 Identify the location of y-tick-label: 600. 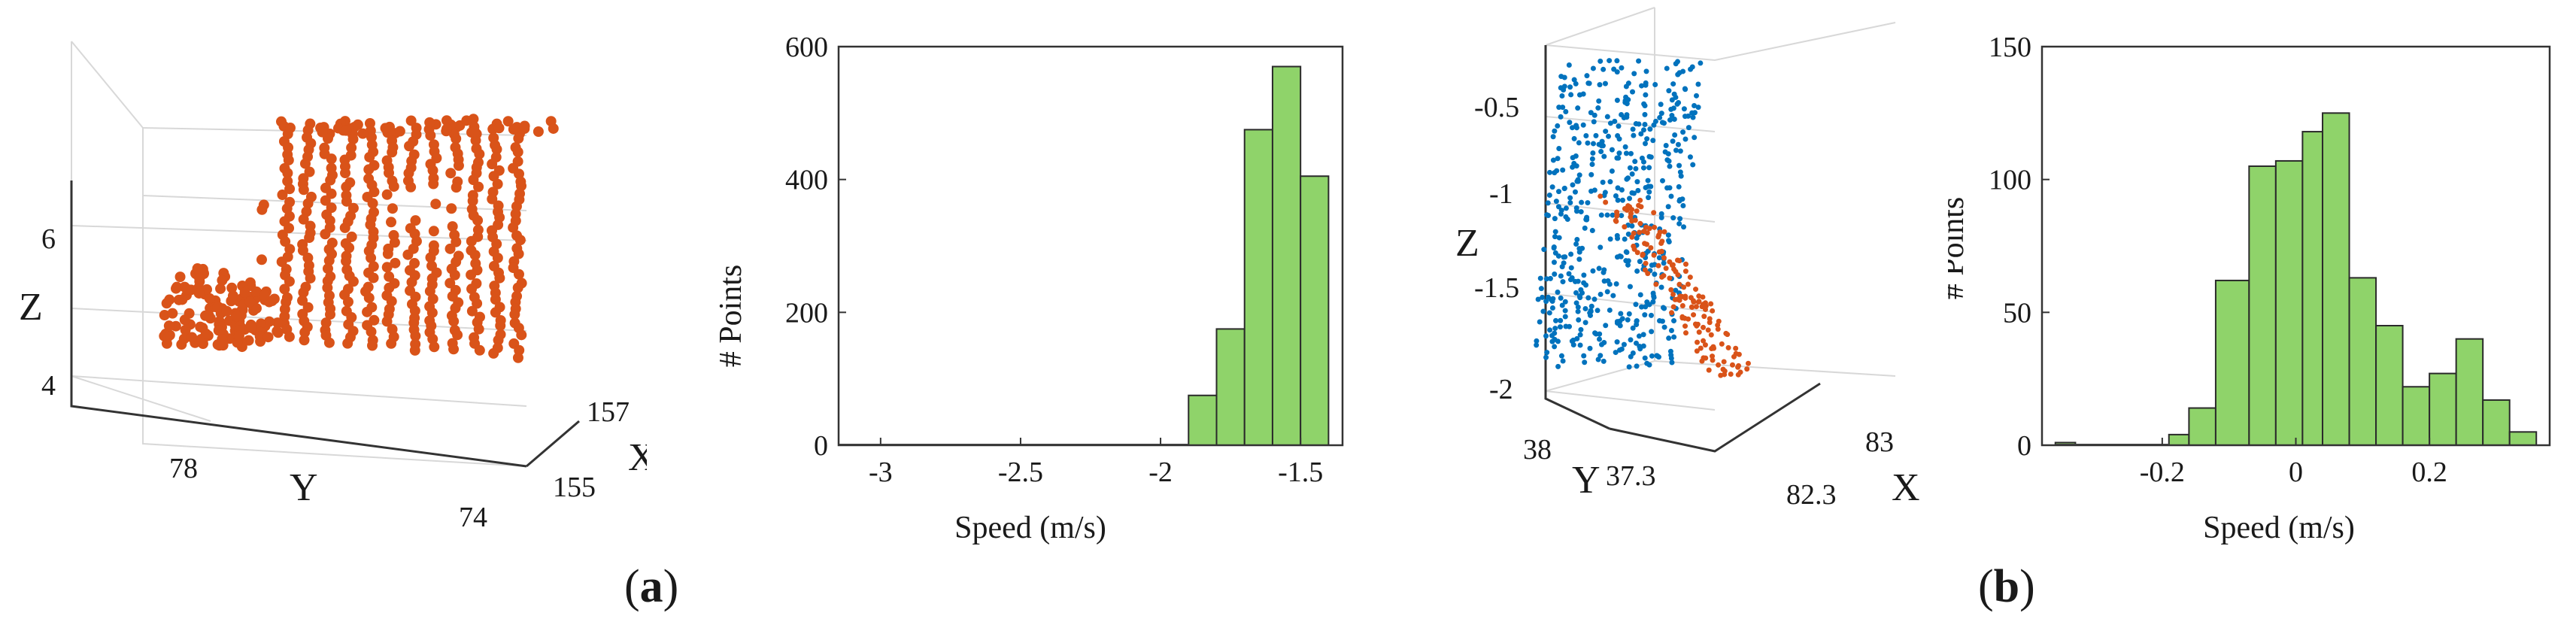
(806, 47).